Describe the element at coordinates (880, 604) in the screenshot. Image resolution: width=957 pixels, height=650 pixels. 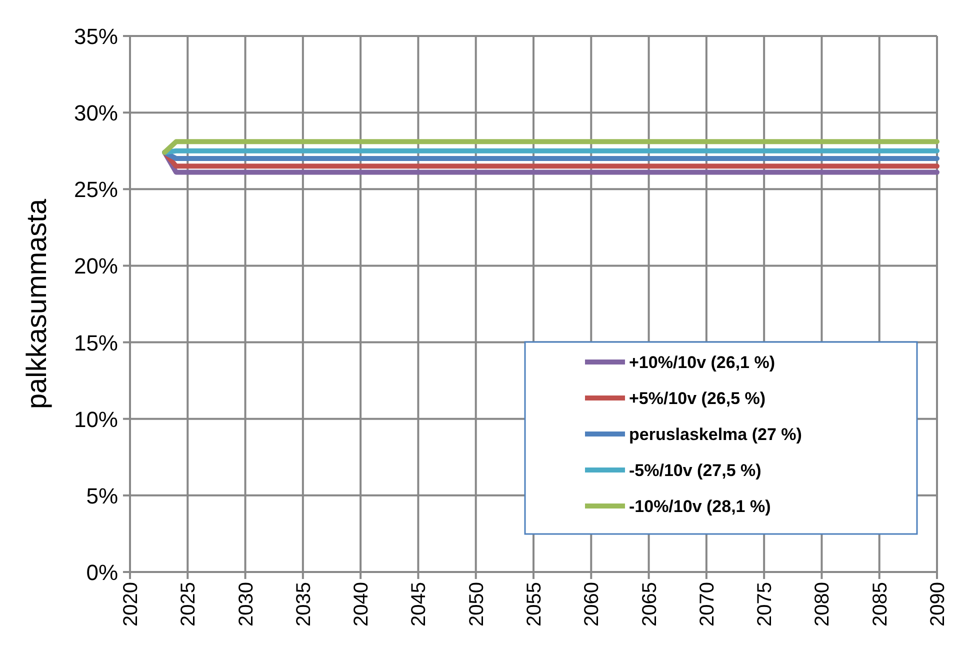
I see `x-tick-label: 2085` at that location.